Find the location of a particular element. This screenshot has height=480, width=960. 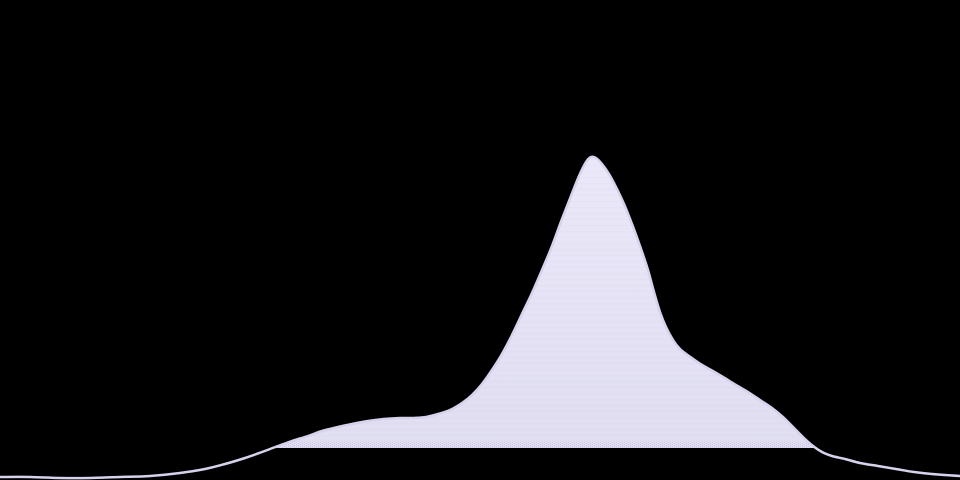

area-bottom-dither-band is located at coordinates (480, 445).